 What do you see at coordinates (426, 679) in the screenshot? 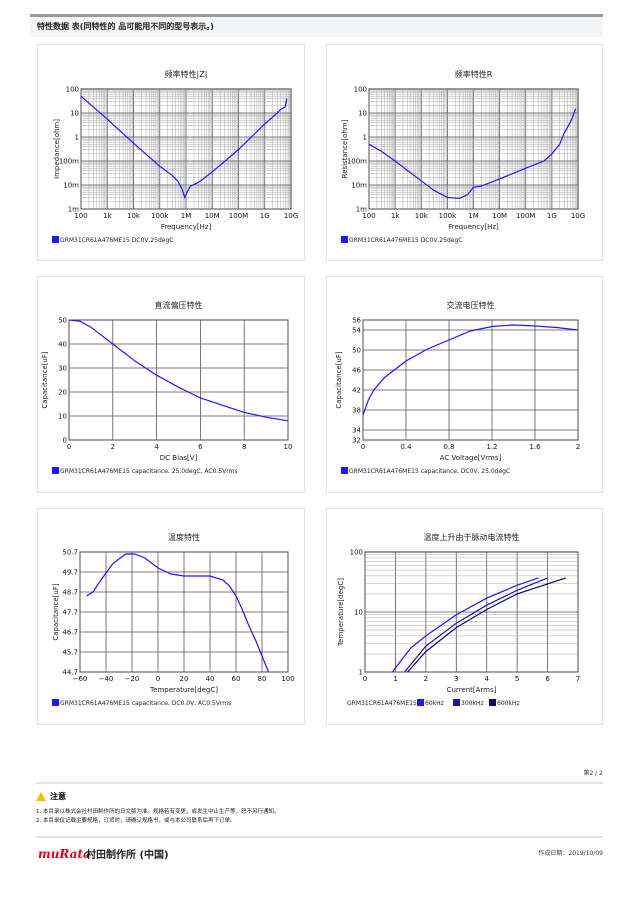
I see `x-tick-label: 2` at bounding box center [426, 679].